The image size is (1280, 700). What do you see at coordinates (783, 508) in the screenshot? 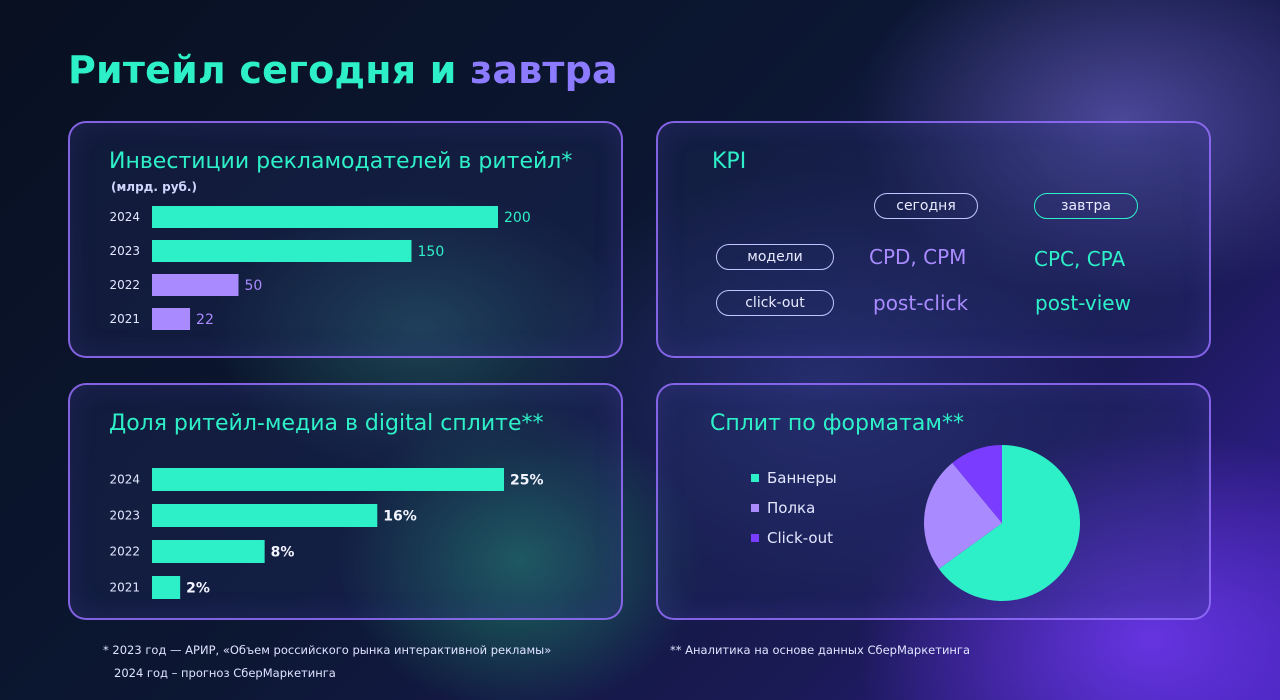
I see `legend-item-shelf: Полка` at bounding box center [783, 508].